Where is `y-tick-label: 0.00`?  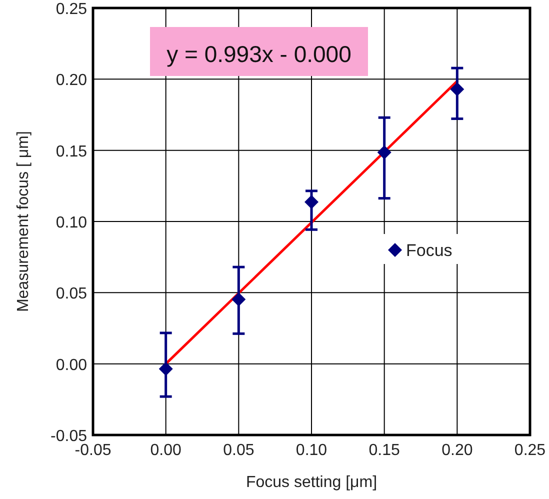 y-tick-label: 0.00 is located at coordinates (72, 365).